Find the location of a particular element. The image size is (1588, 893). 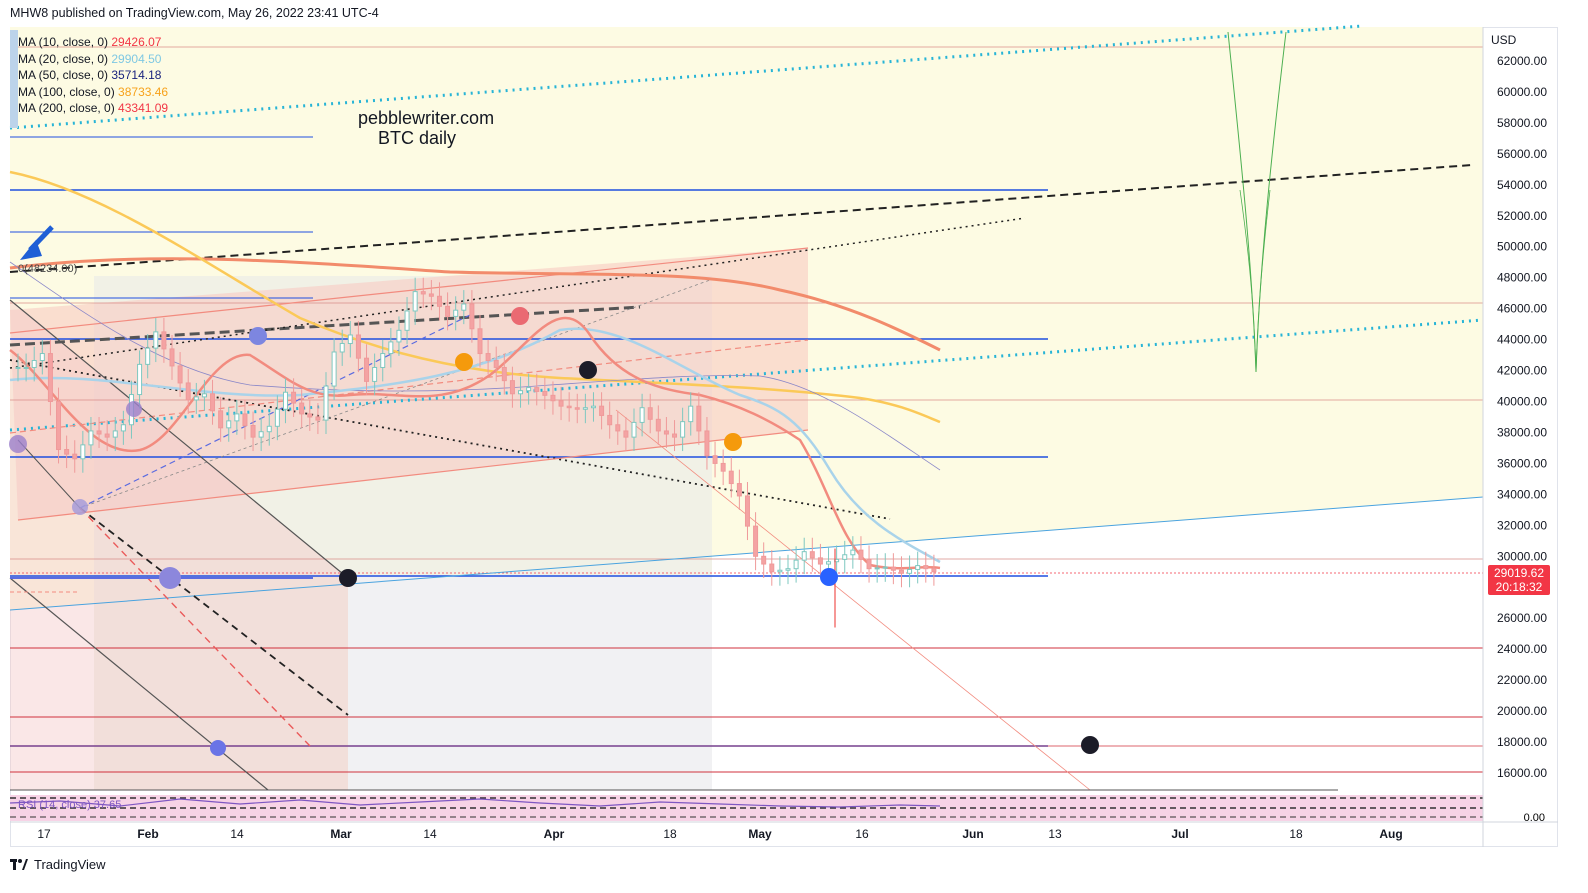

y-tick-label: 38000.00 is located at coordinates (1522, 432).